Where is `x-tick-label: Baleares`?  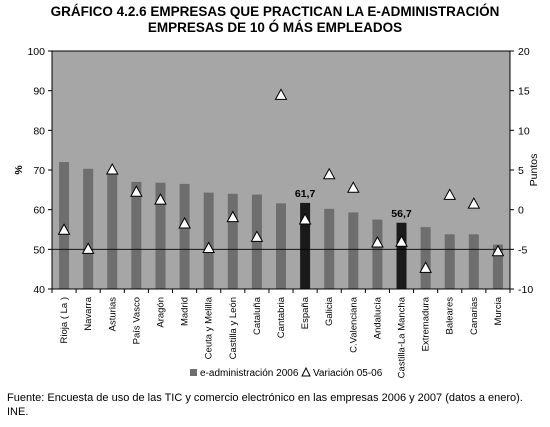 x-tick-label: Baleares is located at coordinates (450, 316).